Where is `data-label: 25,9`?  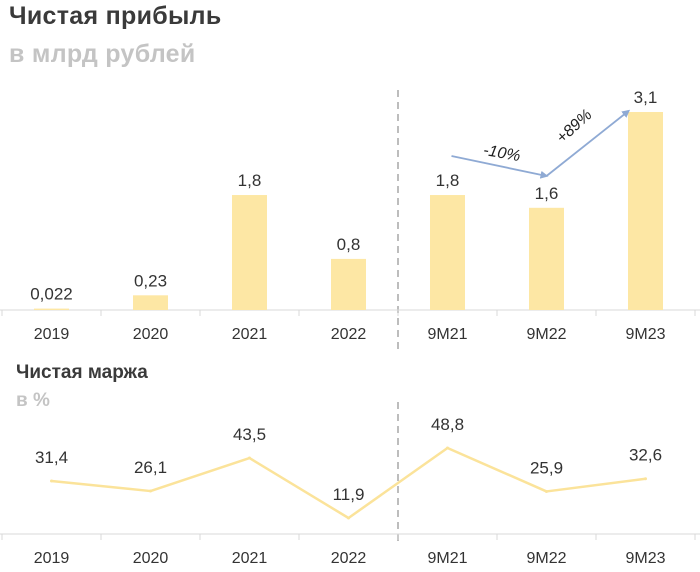
data-label: 25,9 is located at coordinates (546, 467).